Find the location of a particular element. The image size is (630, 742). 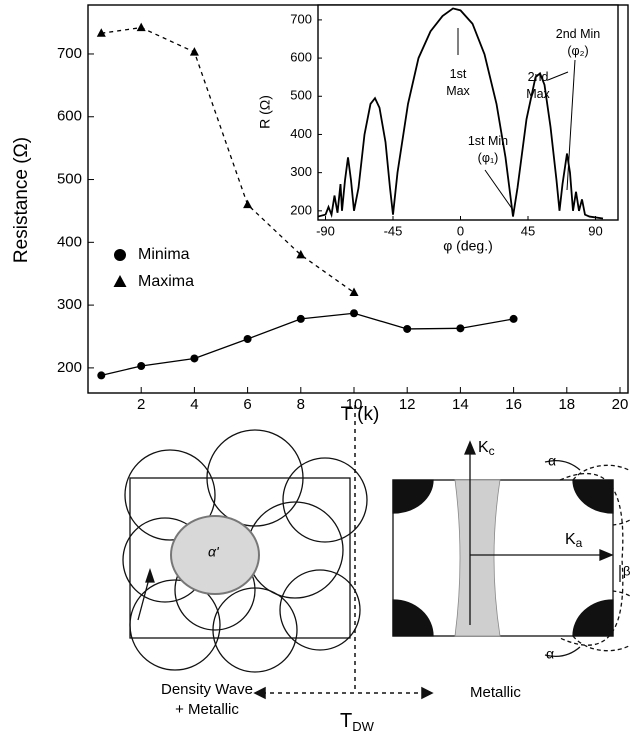

annotation-line: 2nd is located at coordinates (538, 77).